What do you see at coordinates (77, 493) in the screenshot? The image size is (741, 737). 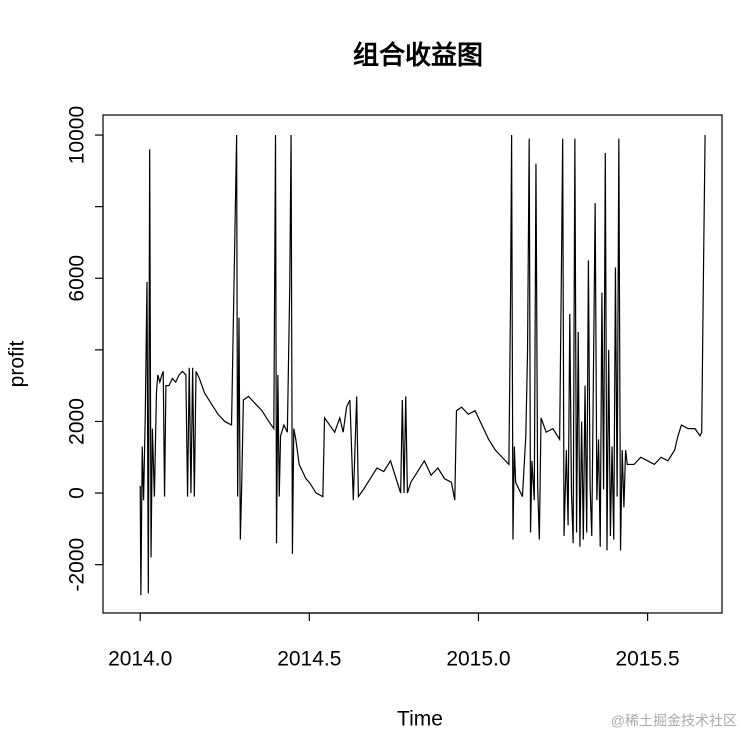 I see `y-tick-label: 0` at bounding box center [77, 493].